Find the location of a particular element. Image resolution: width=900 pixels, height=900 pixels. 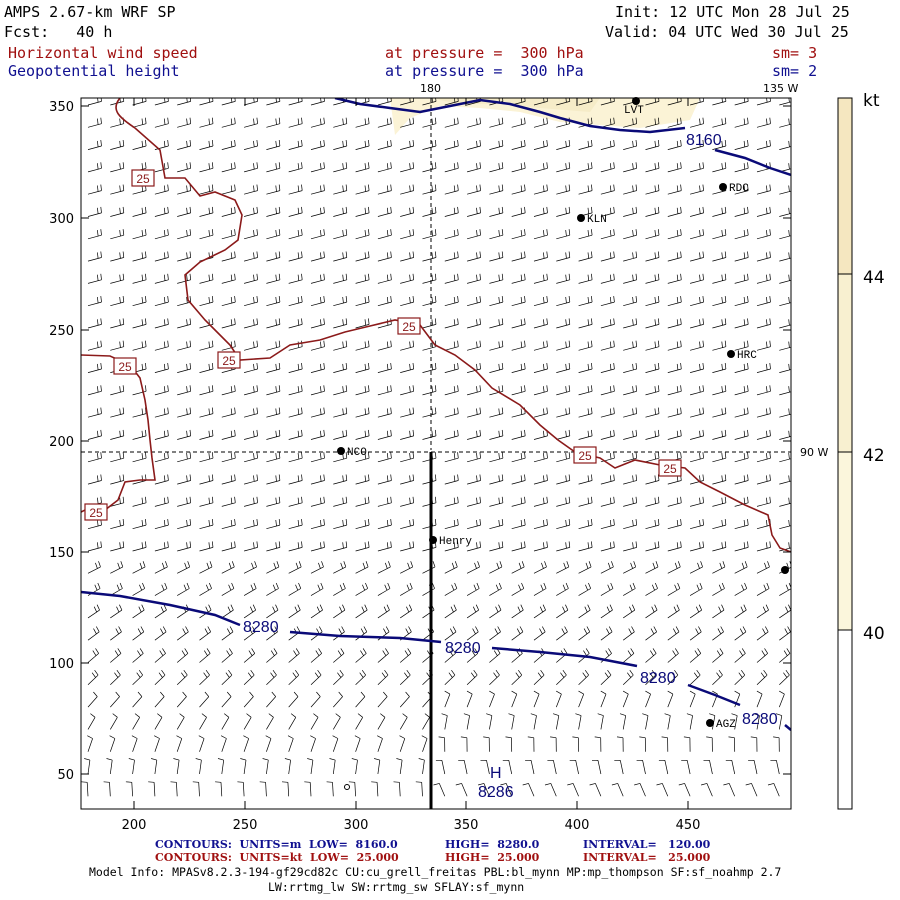

station-marker: KLN is located at coordinates (592, 220).